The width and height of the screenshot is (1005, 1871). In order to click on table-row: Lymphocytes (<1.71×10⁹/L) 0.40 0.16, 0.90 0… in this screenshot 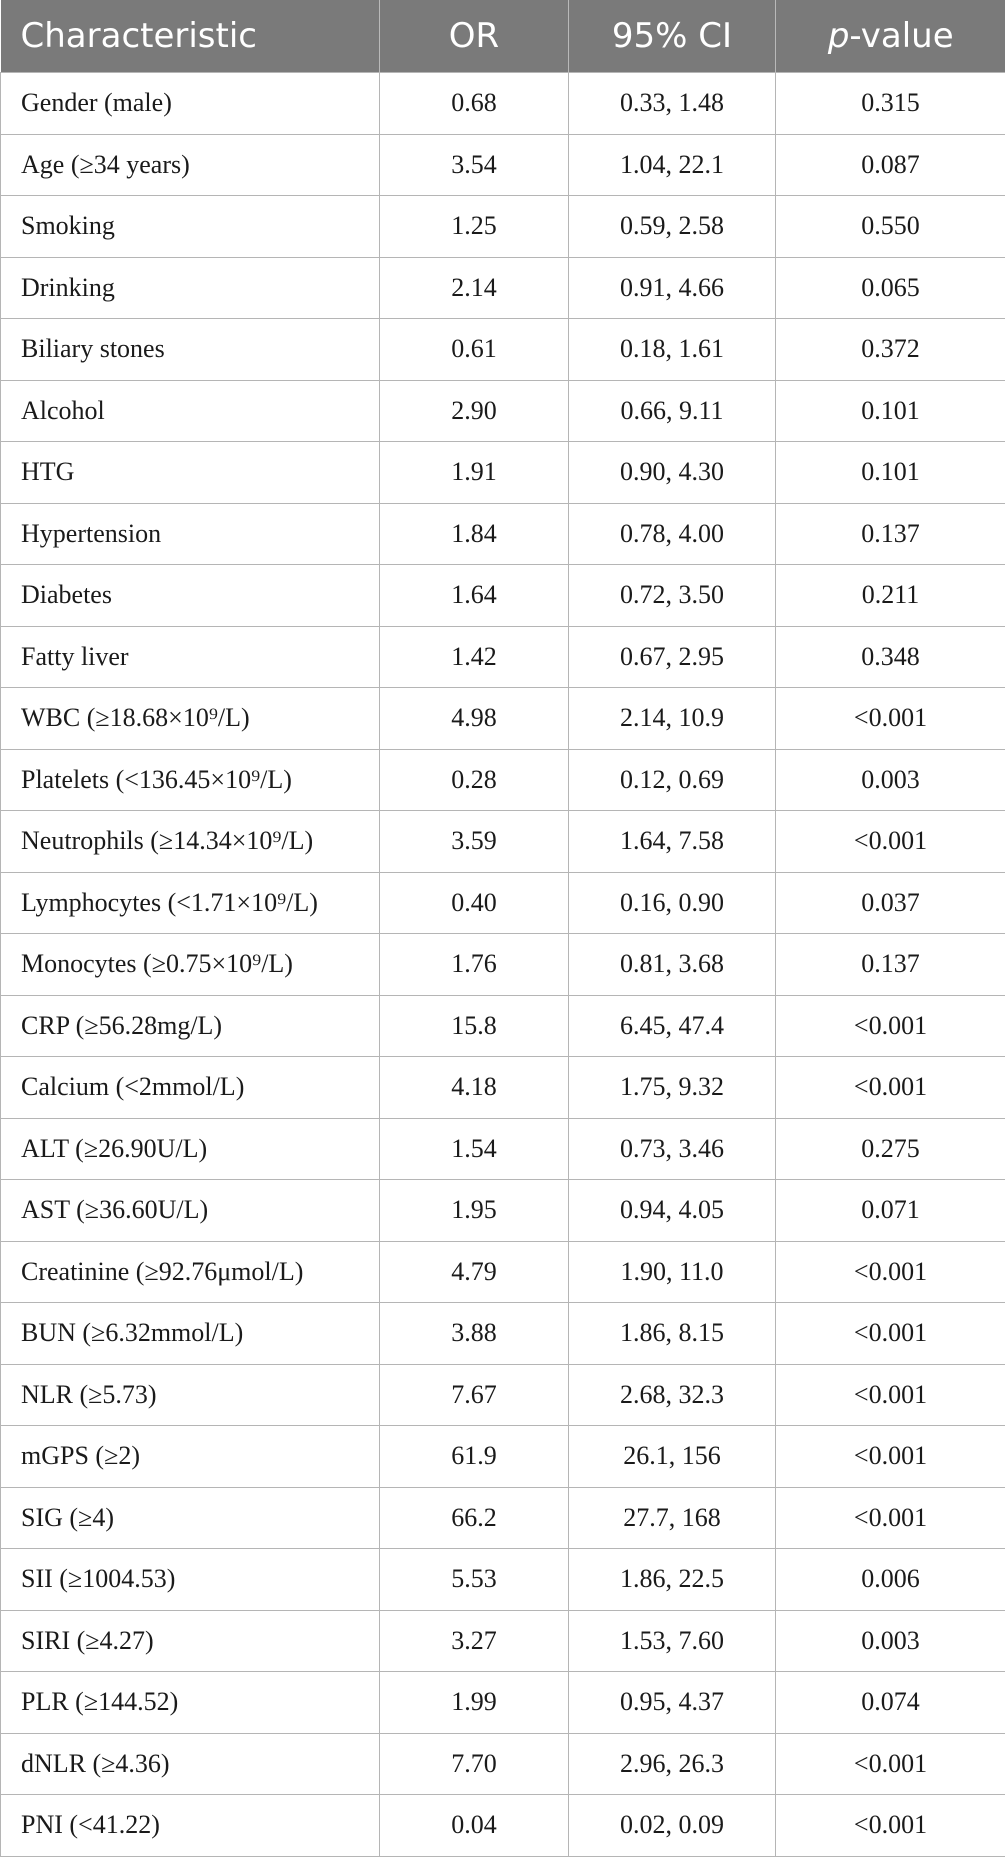, I will do `click(502, 902)`.